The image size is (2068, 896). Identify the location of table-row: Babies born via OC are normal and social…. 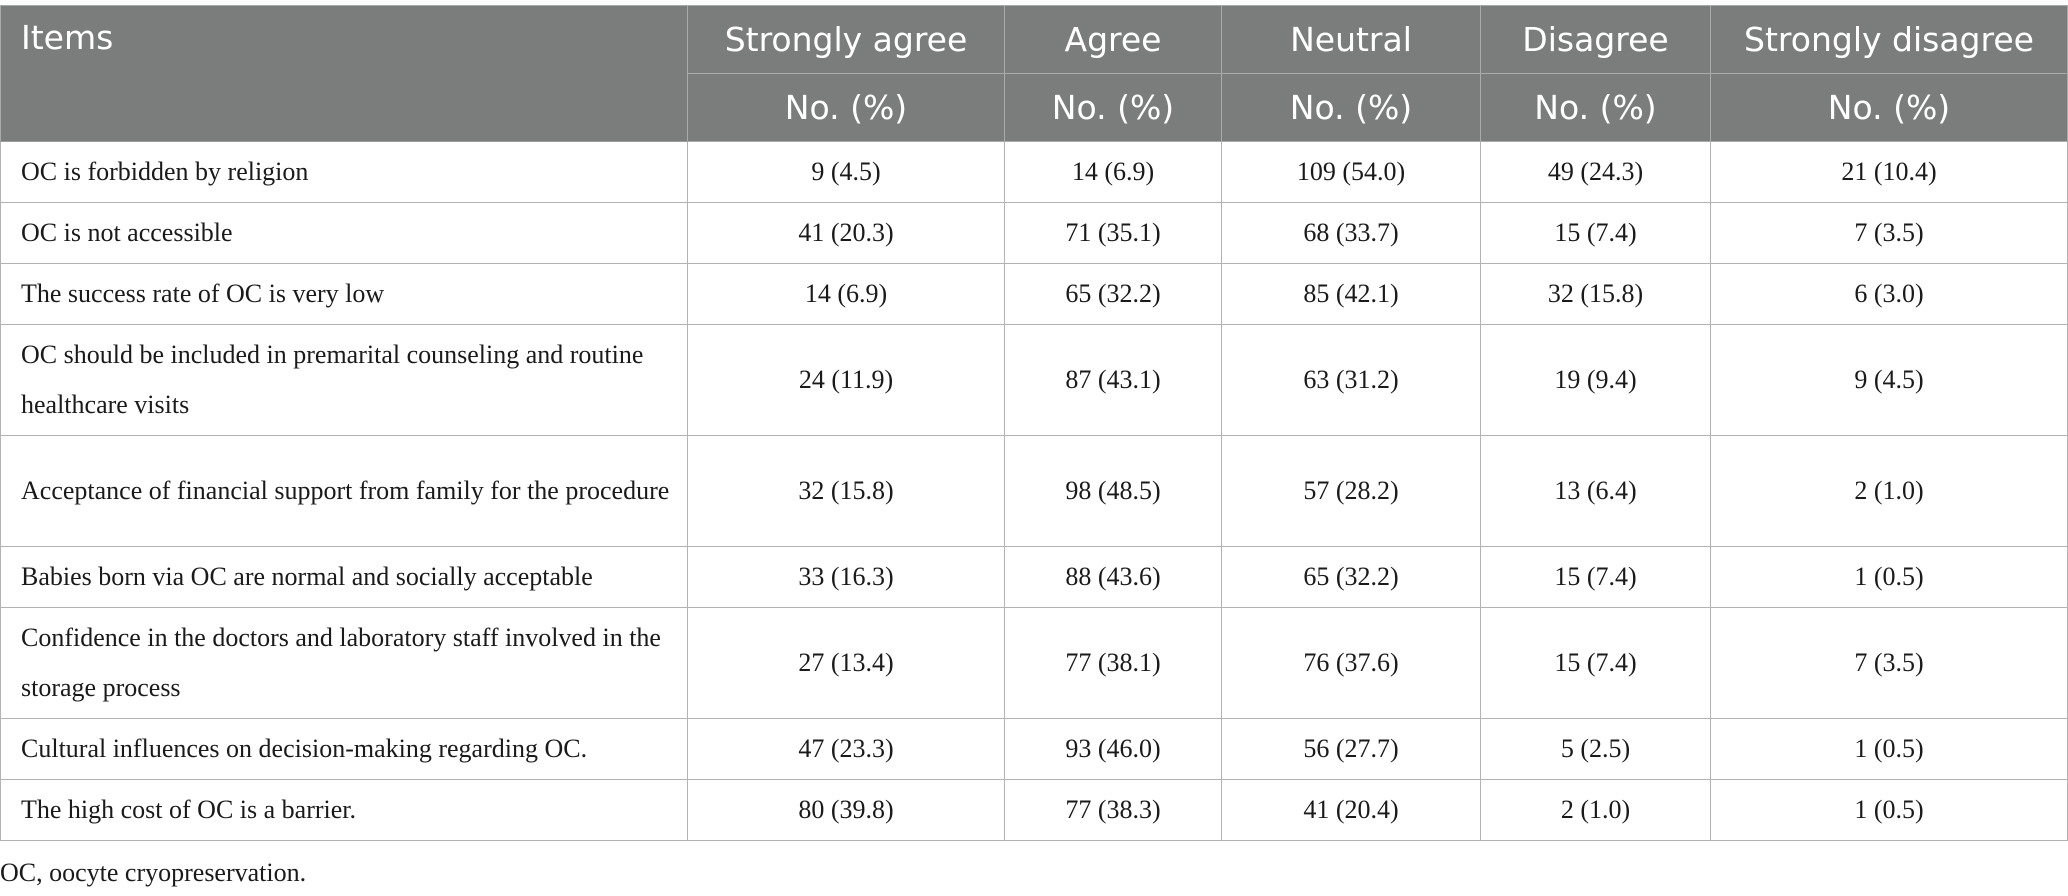
(1034, 577).